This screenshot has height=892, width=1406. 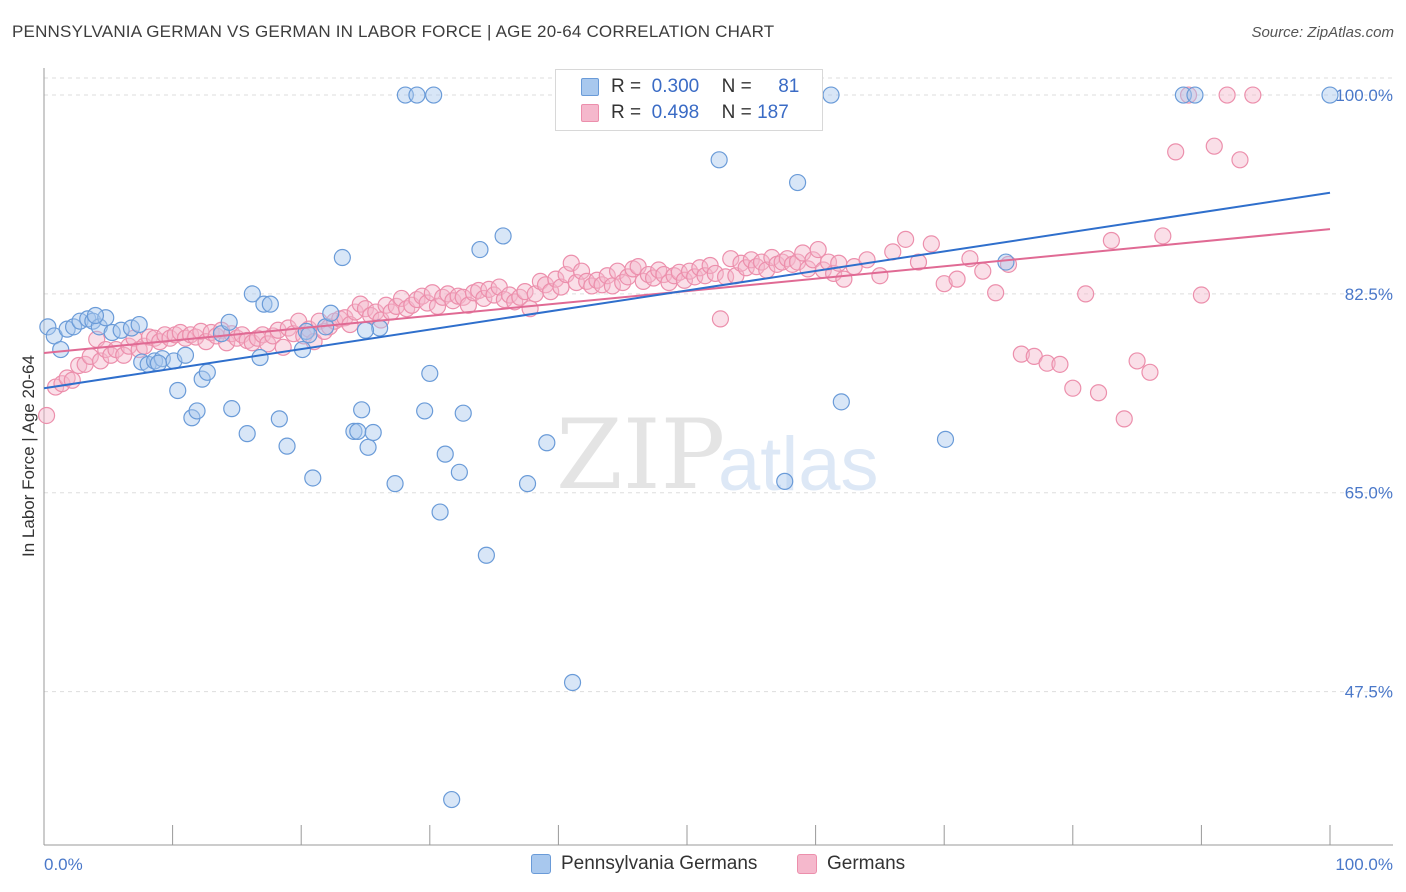 What do you see at coordinates (640, 455) in the screenshot?
I see `watermark-zip: ZIP` at bounding box center [640, 455].